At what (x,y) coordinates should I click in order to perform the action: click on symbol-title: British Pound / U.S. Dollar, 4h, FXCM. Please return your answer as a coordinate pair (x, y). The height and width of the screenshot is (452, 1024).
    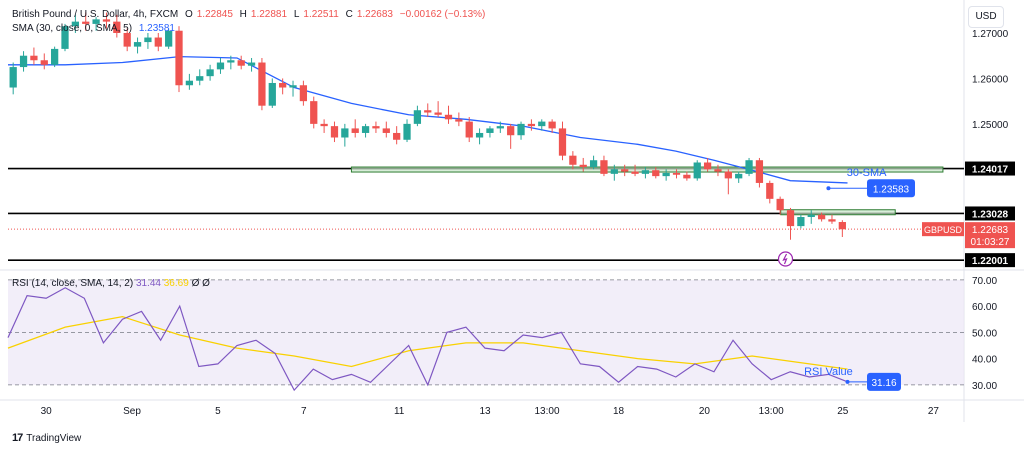
    Looking at the image, I should click on (95, 14).